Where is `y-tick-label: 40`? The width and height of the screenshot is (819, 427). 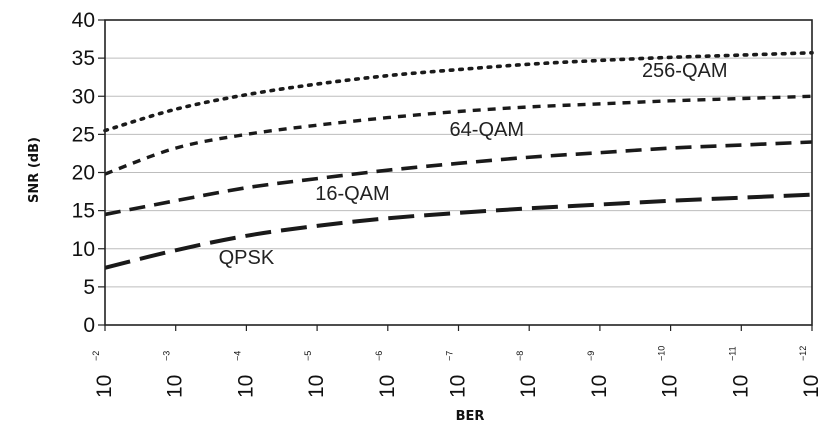 y-tick-label: 40 is located at coordinates (83, 20).